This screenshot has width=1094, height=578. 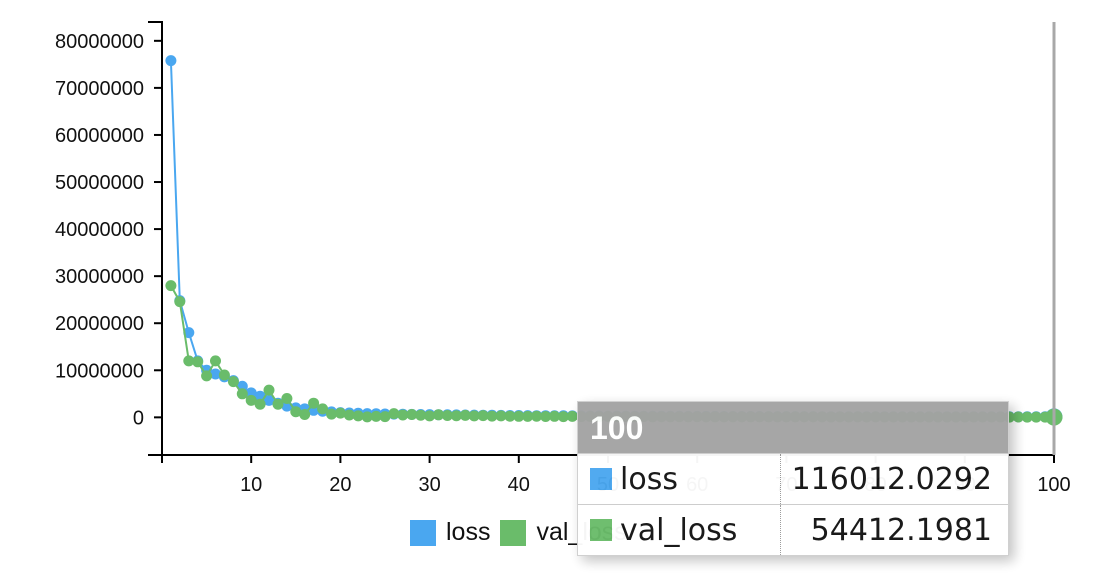 I want to click on tooltip: 100 loss 116012.0292 val_loss 54412.1981, so click(x=793, y=478).